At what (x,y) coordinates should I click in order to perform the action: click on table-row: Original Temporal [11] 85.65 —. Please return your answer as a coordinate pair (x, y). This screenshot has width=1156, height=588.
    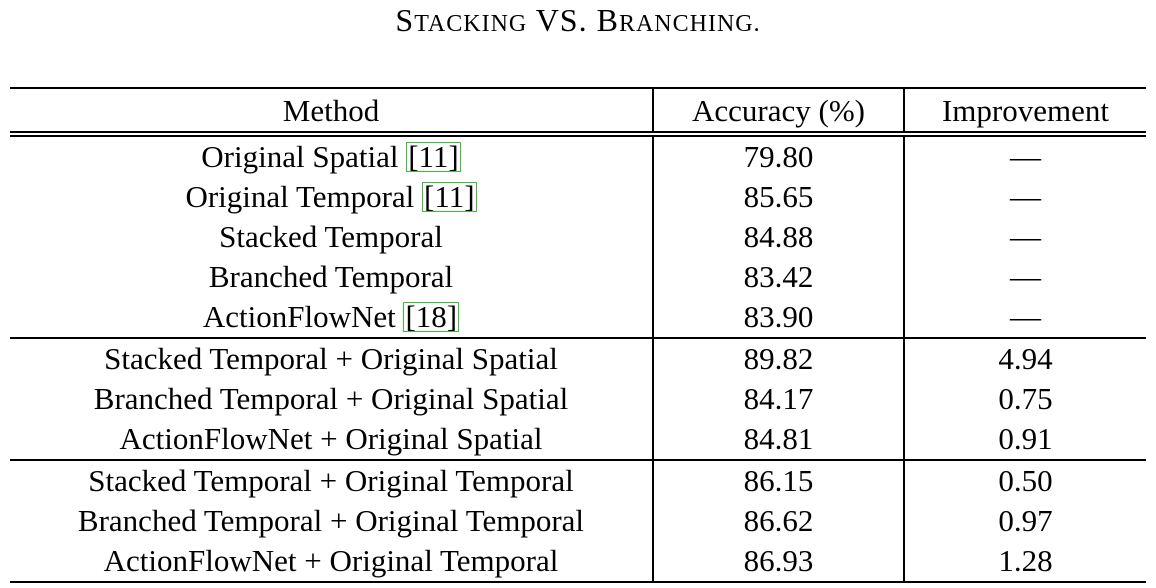
    Looking at the image, I should click on (578, 197).